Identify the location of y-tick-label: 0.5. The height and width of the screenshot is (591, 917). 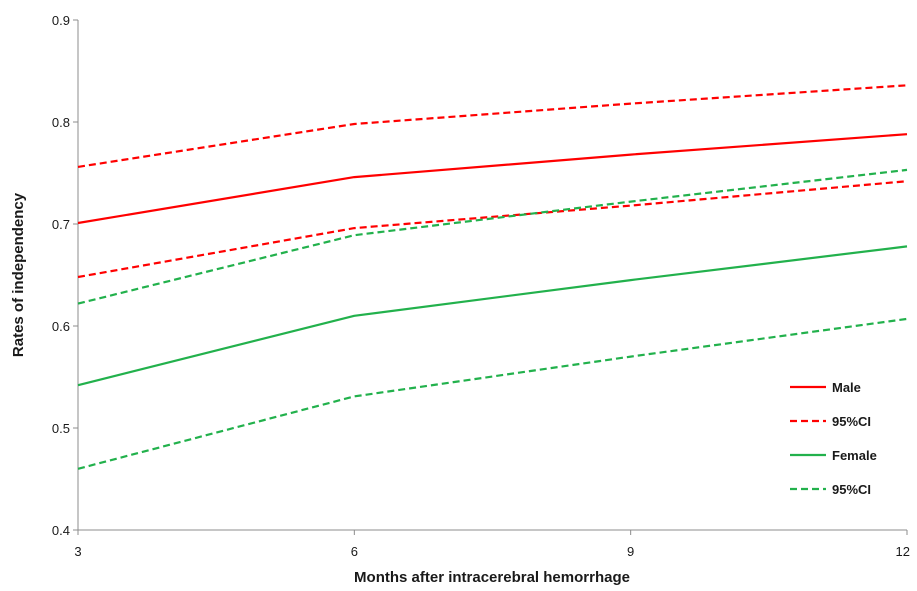
(61, 428).